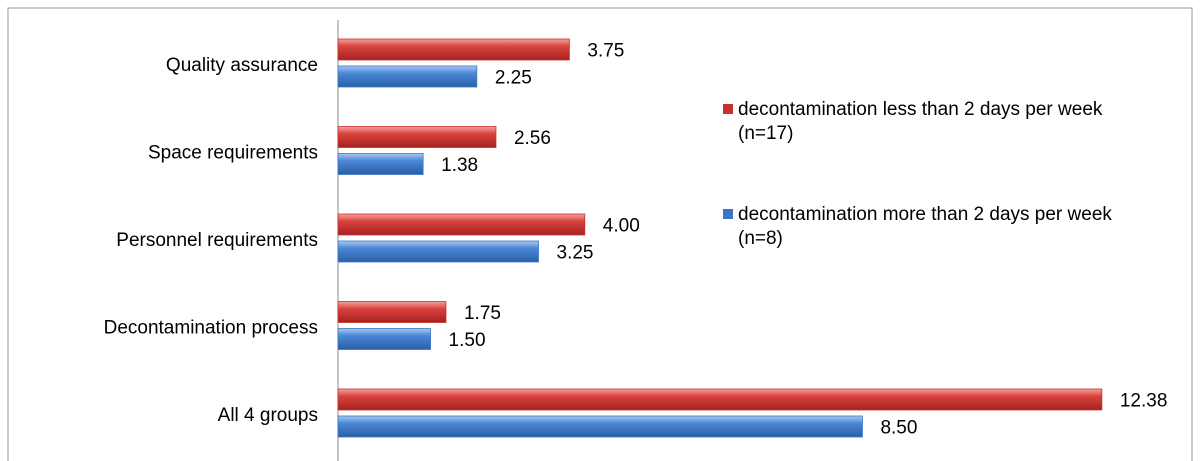 The width and height of the screenshot is (1200, 461). What do you see at coordinates (532, 138) in the screenshot?
I see `data-label: 2.56` at bounding box center [532, 138].